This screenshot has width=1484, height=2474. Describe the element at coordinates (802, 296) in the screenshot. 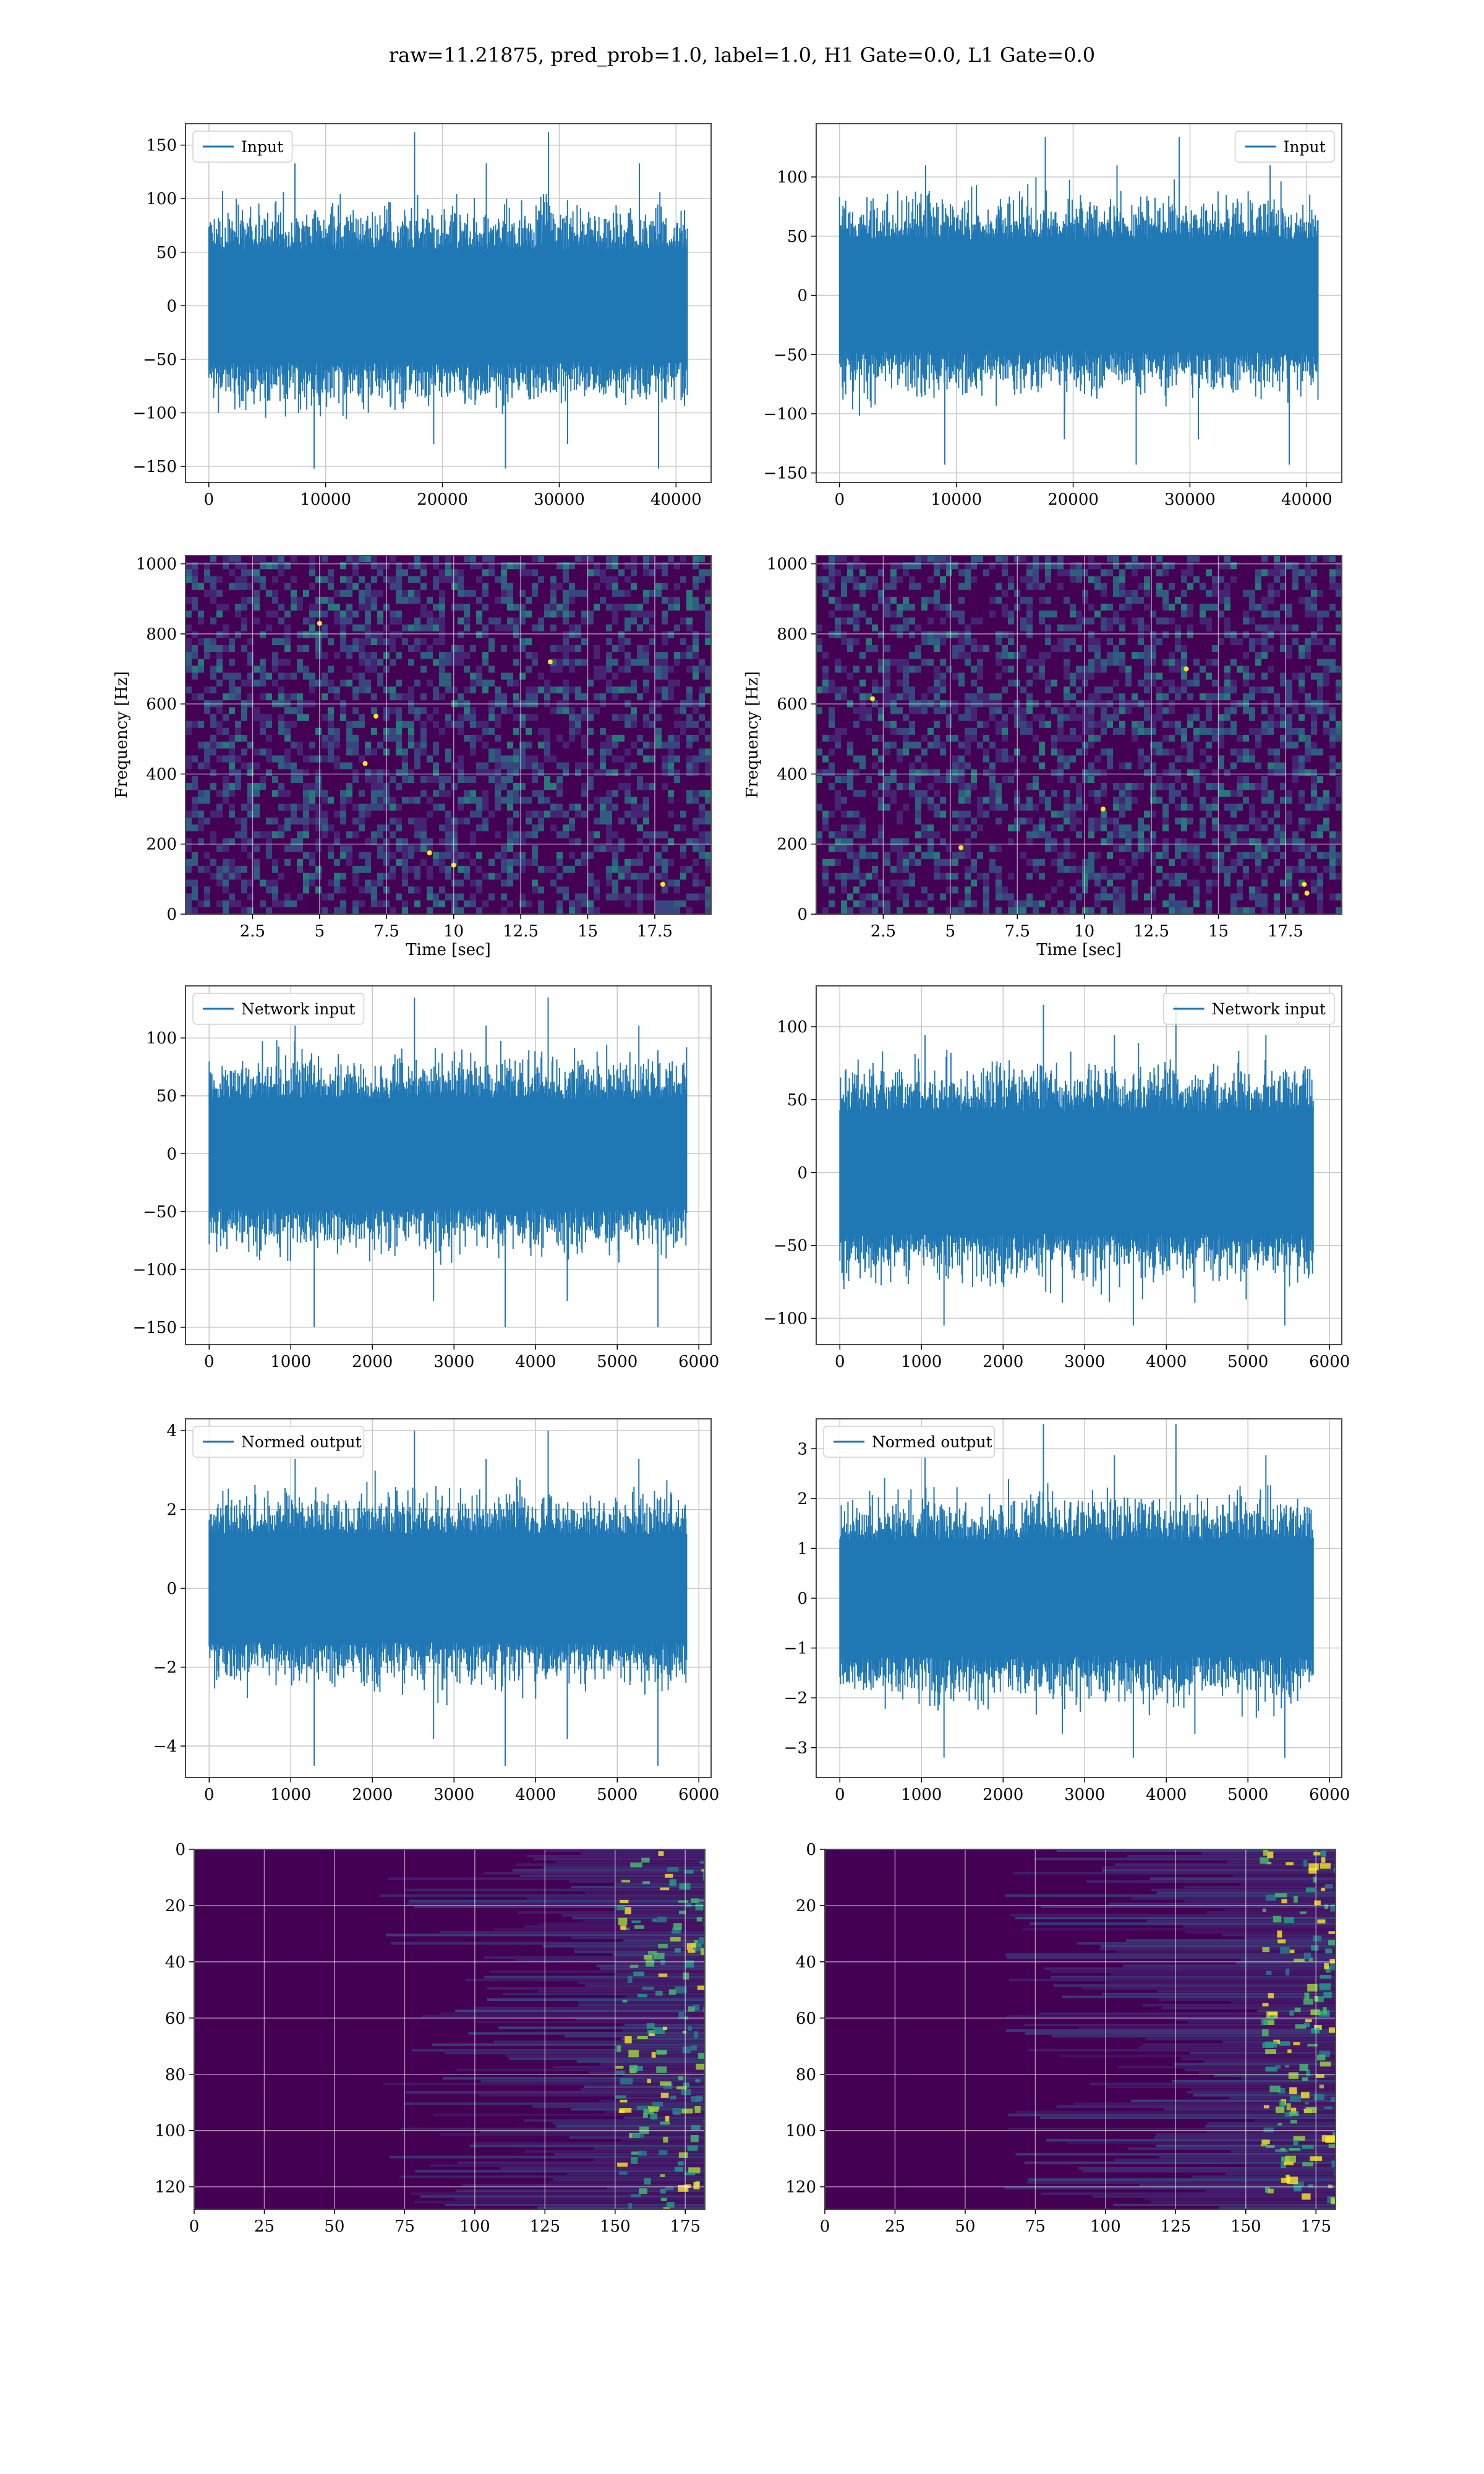

I see `y-tick-label: 0` at that location.